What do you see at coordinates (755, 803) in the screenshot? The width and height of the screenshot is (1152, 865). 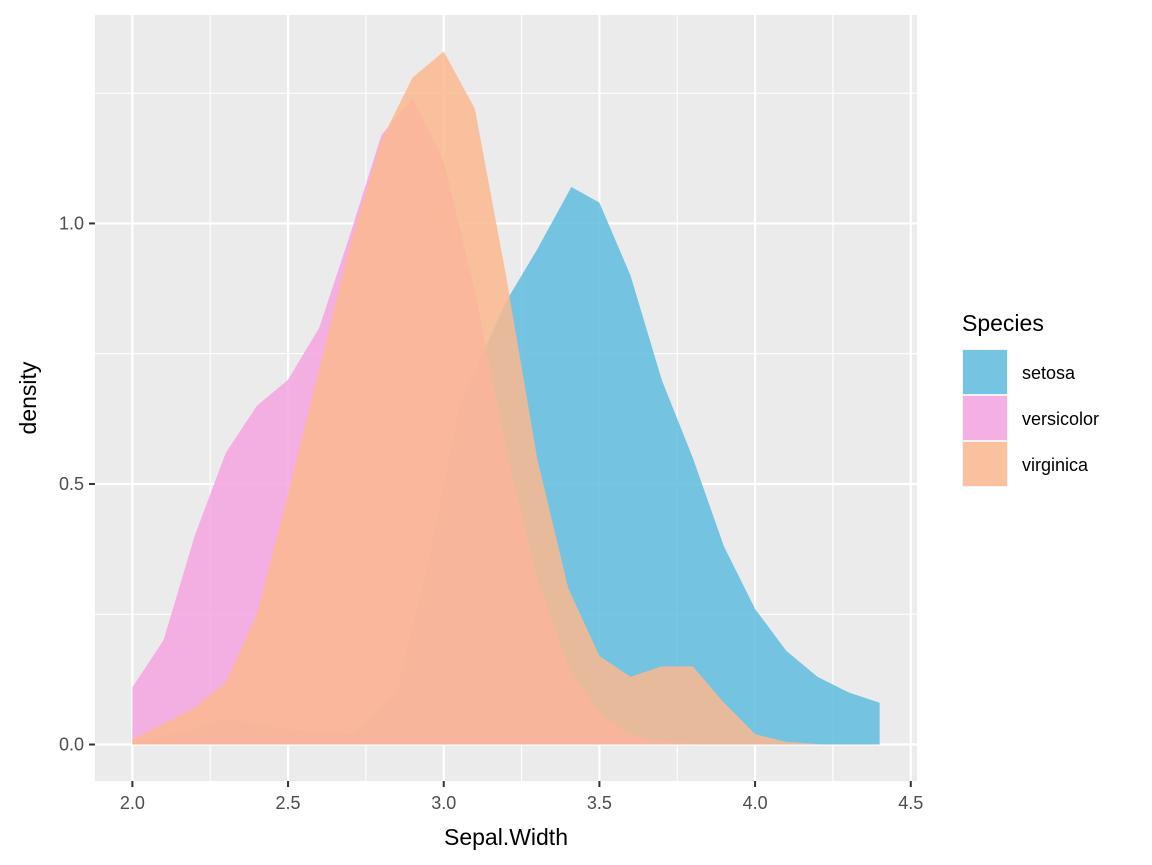 I see `x-tick-label: 4.0` at bounding box center [755, 803].